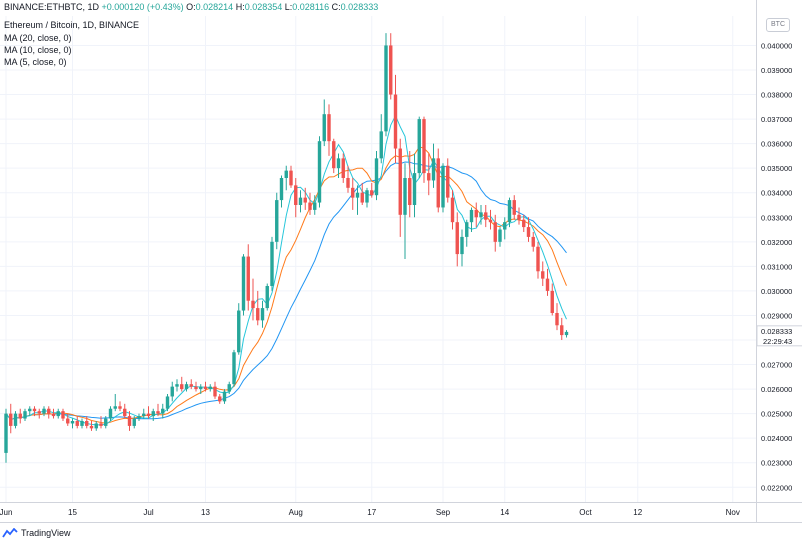  Describe the element at coordinates (776, 291) in the screenshot. I see `y-tick-label: 0.030000` at that location.